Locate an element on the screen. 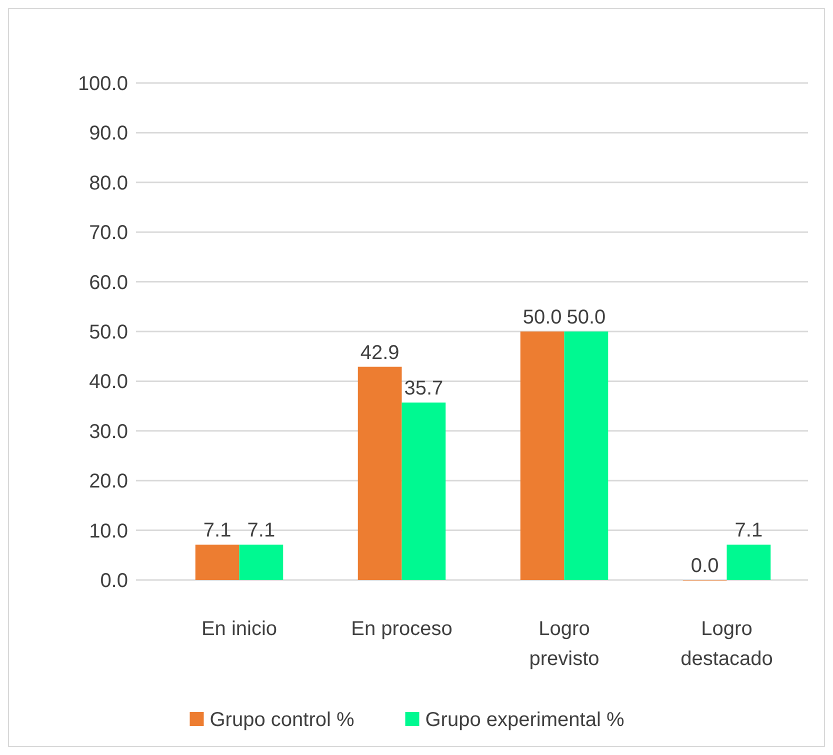 The image size is (833, 755). y-tick-label: 60.0 is located at coordinates (108, 283).